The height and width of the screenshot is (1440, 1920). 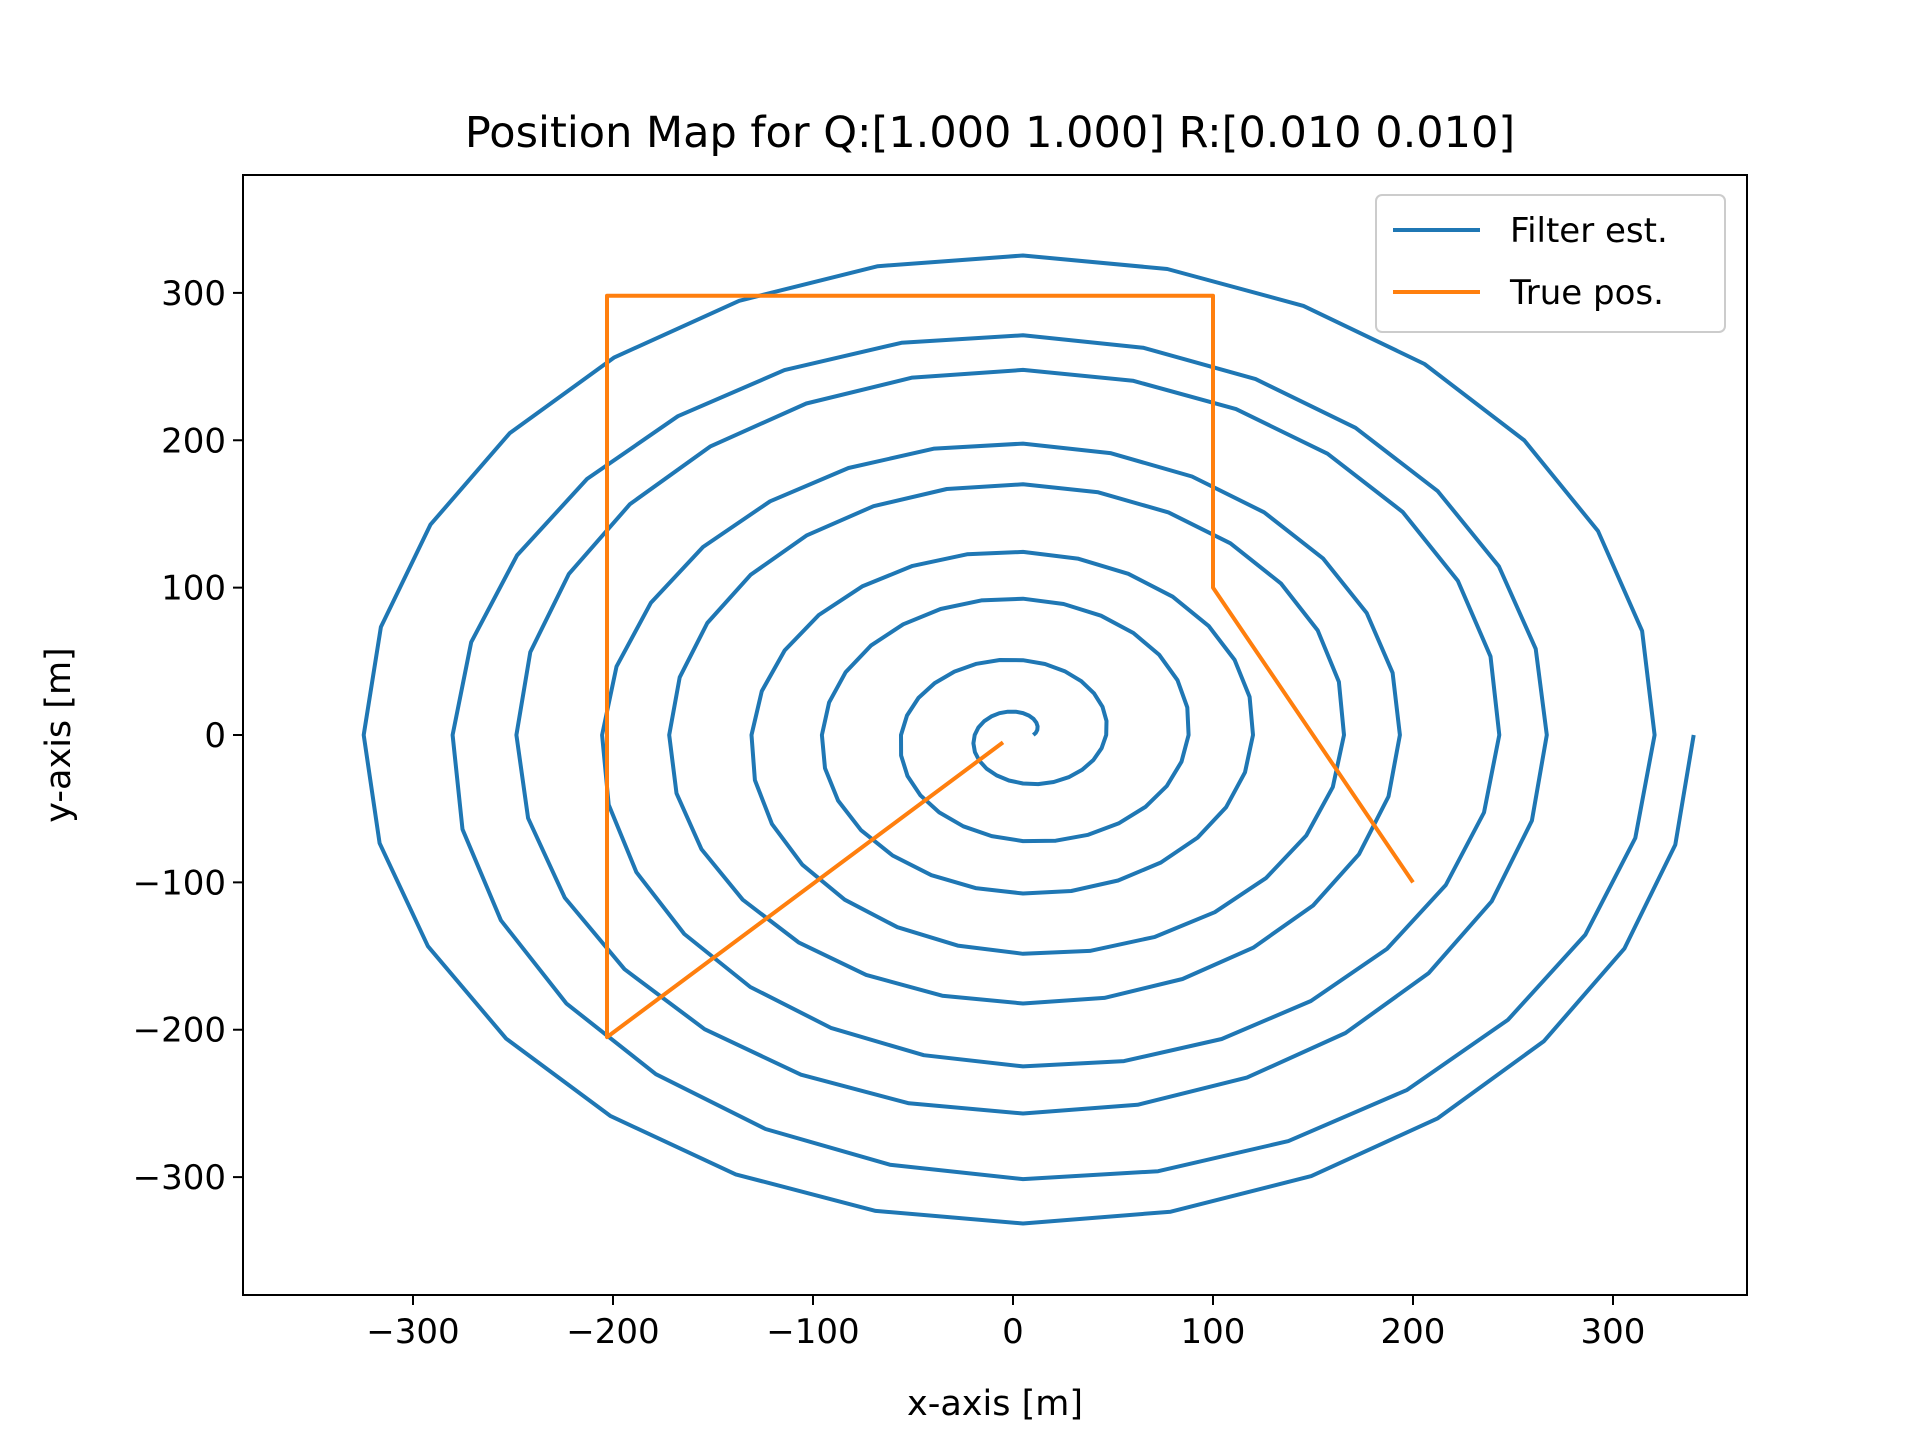 What do you see at coordinates (612, 1332) in the screenshot?
I see `x-tick-label: −200` at bounding box center [612, 1332].